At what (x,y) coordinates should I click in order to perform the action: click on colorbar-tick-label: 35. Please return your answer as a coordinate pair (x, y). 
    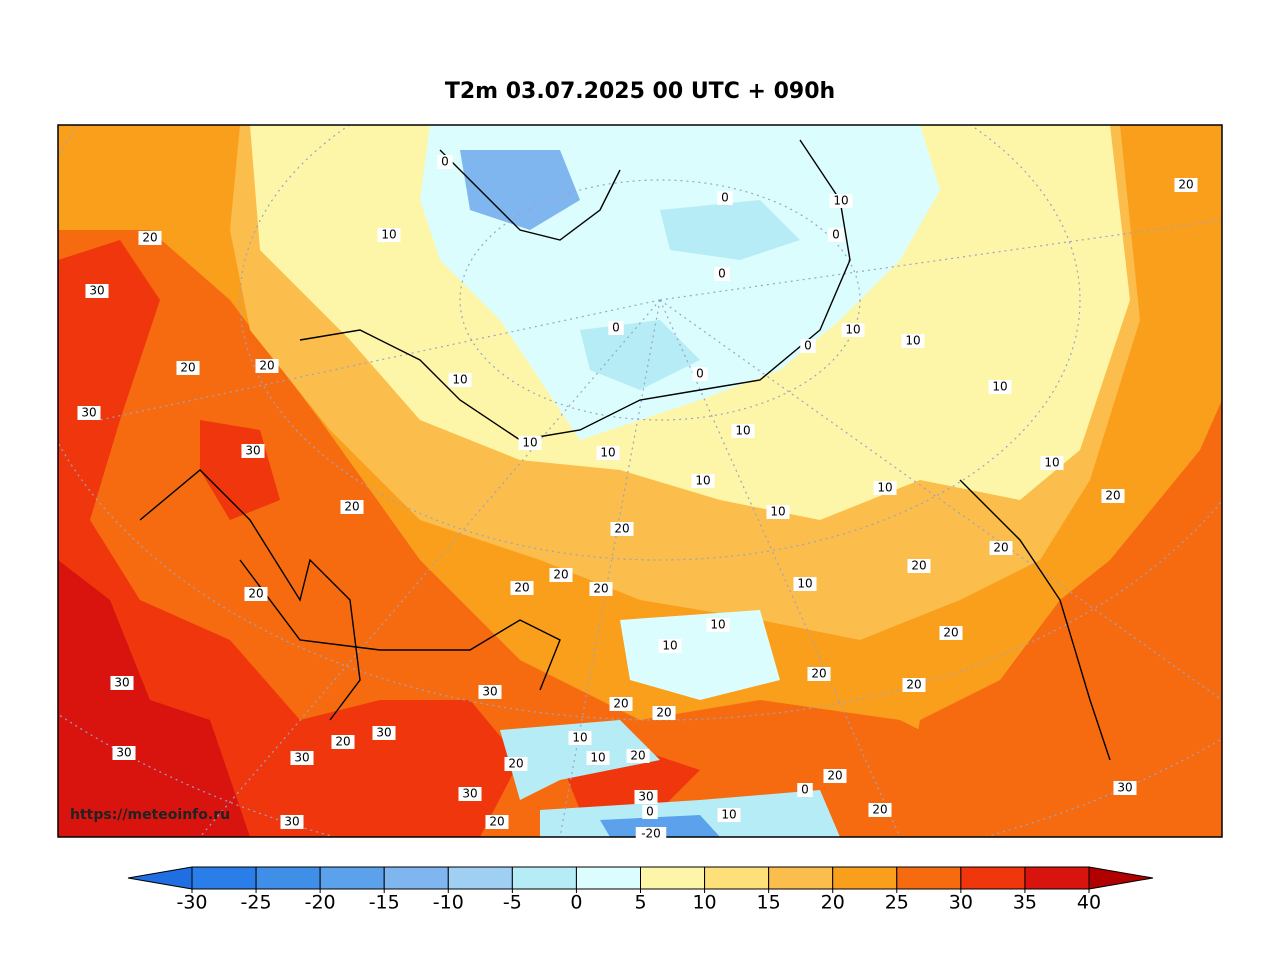
    Looking at the image, I should click on (1025, 903).